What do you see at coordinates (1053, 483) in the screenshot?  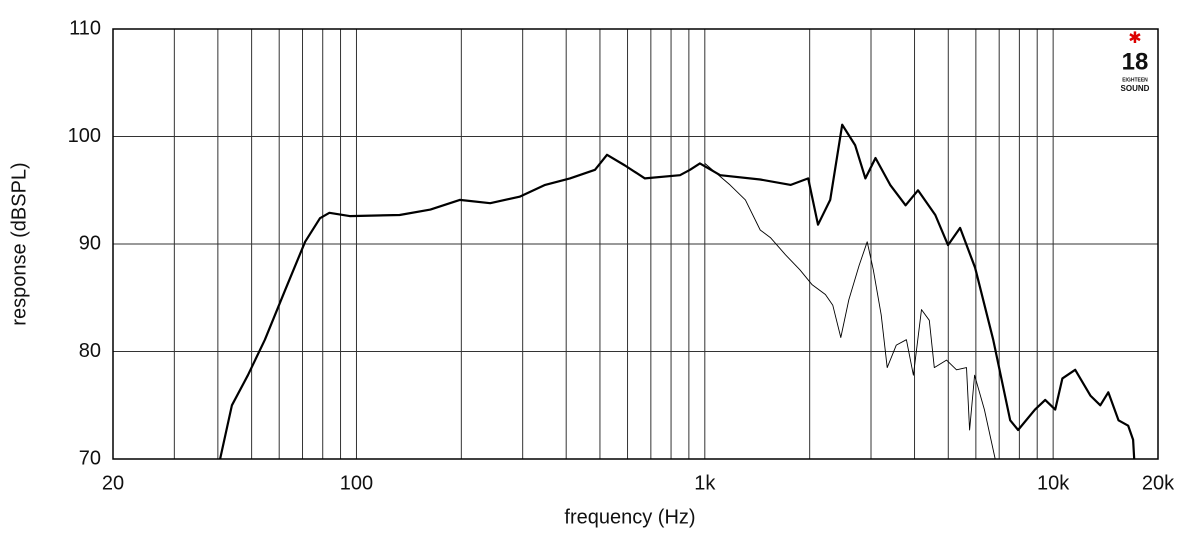 I see `x-tick-label: 10k` at bounding box center [1053, 483].